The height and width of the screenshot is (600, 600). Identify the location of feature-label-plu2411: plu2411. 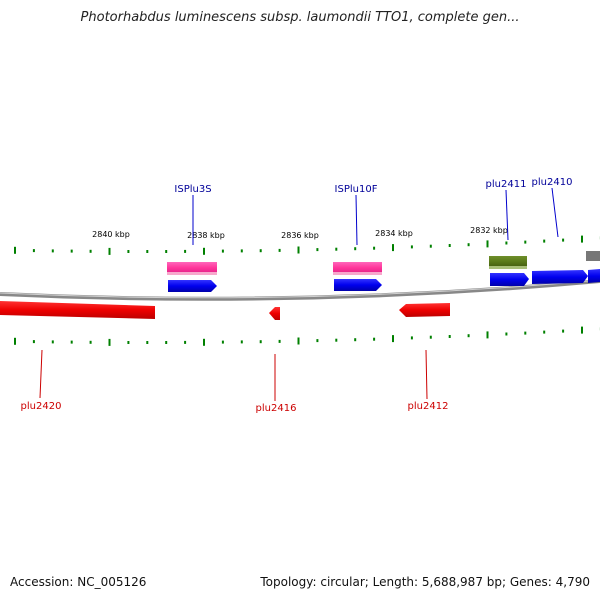
(506, 184).